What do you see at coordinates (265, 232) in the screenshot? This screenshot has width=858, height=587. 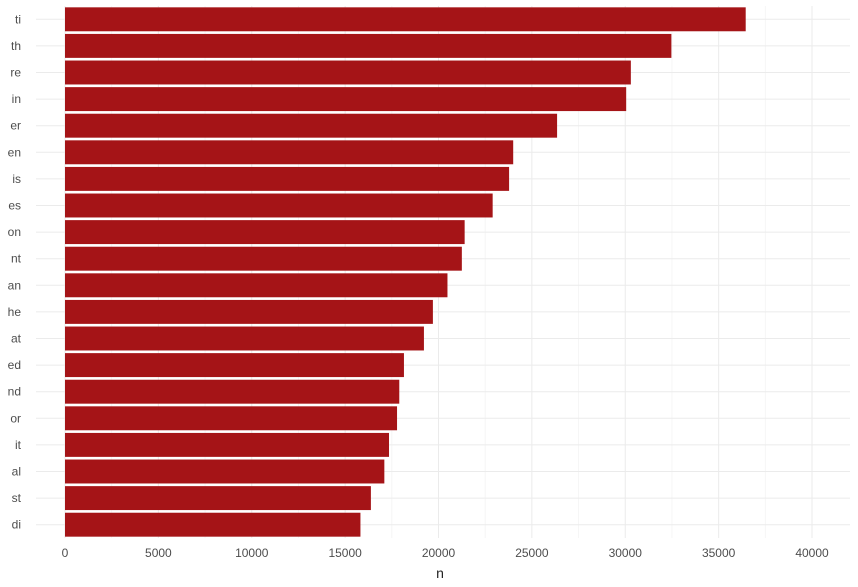 I see `bar-on` at bounding box center [265, 232].